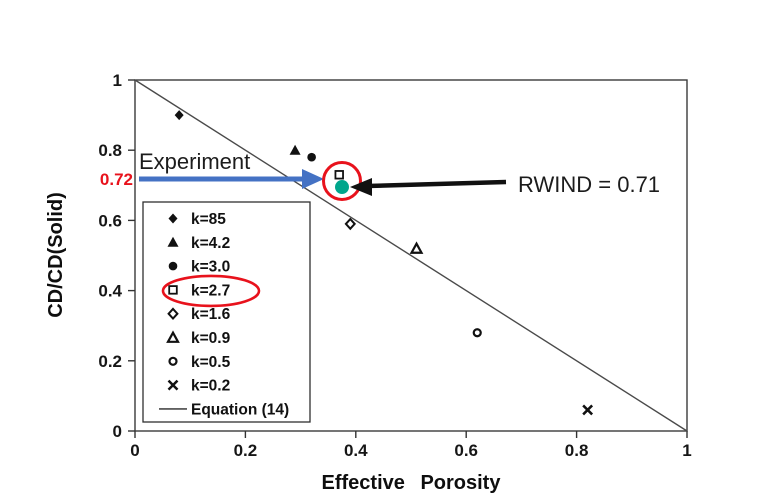 This screenshot has height=503, width=760. Describe the element at coordinates (210, 243) in the screenshot. I see `legend-item-label: k=4.2` at that location.